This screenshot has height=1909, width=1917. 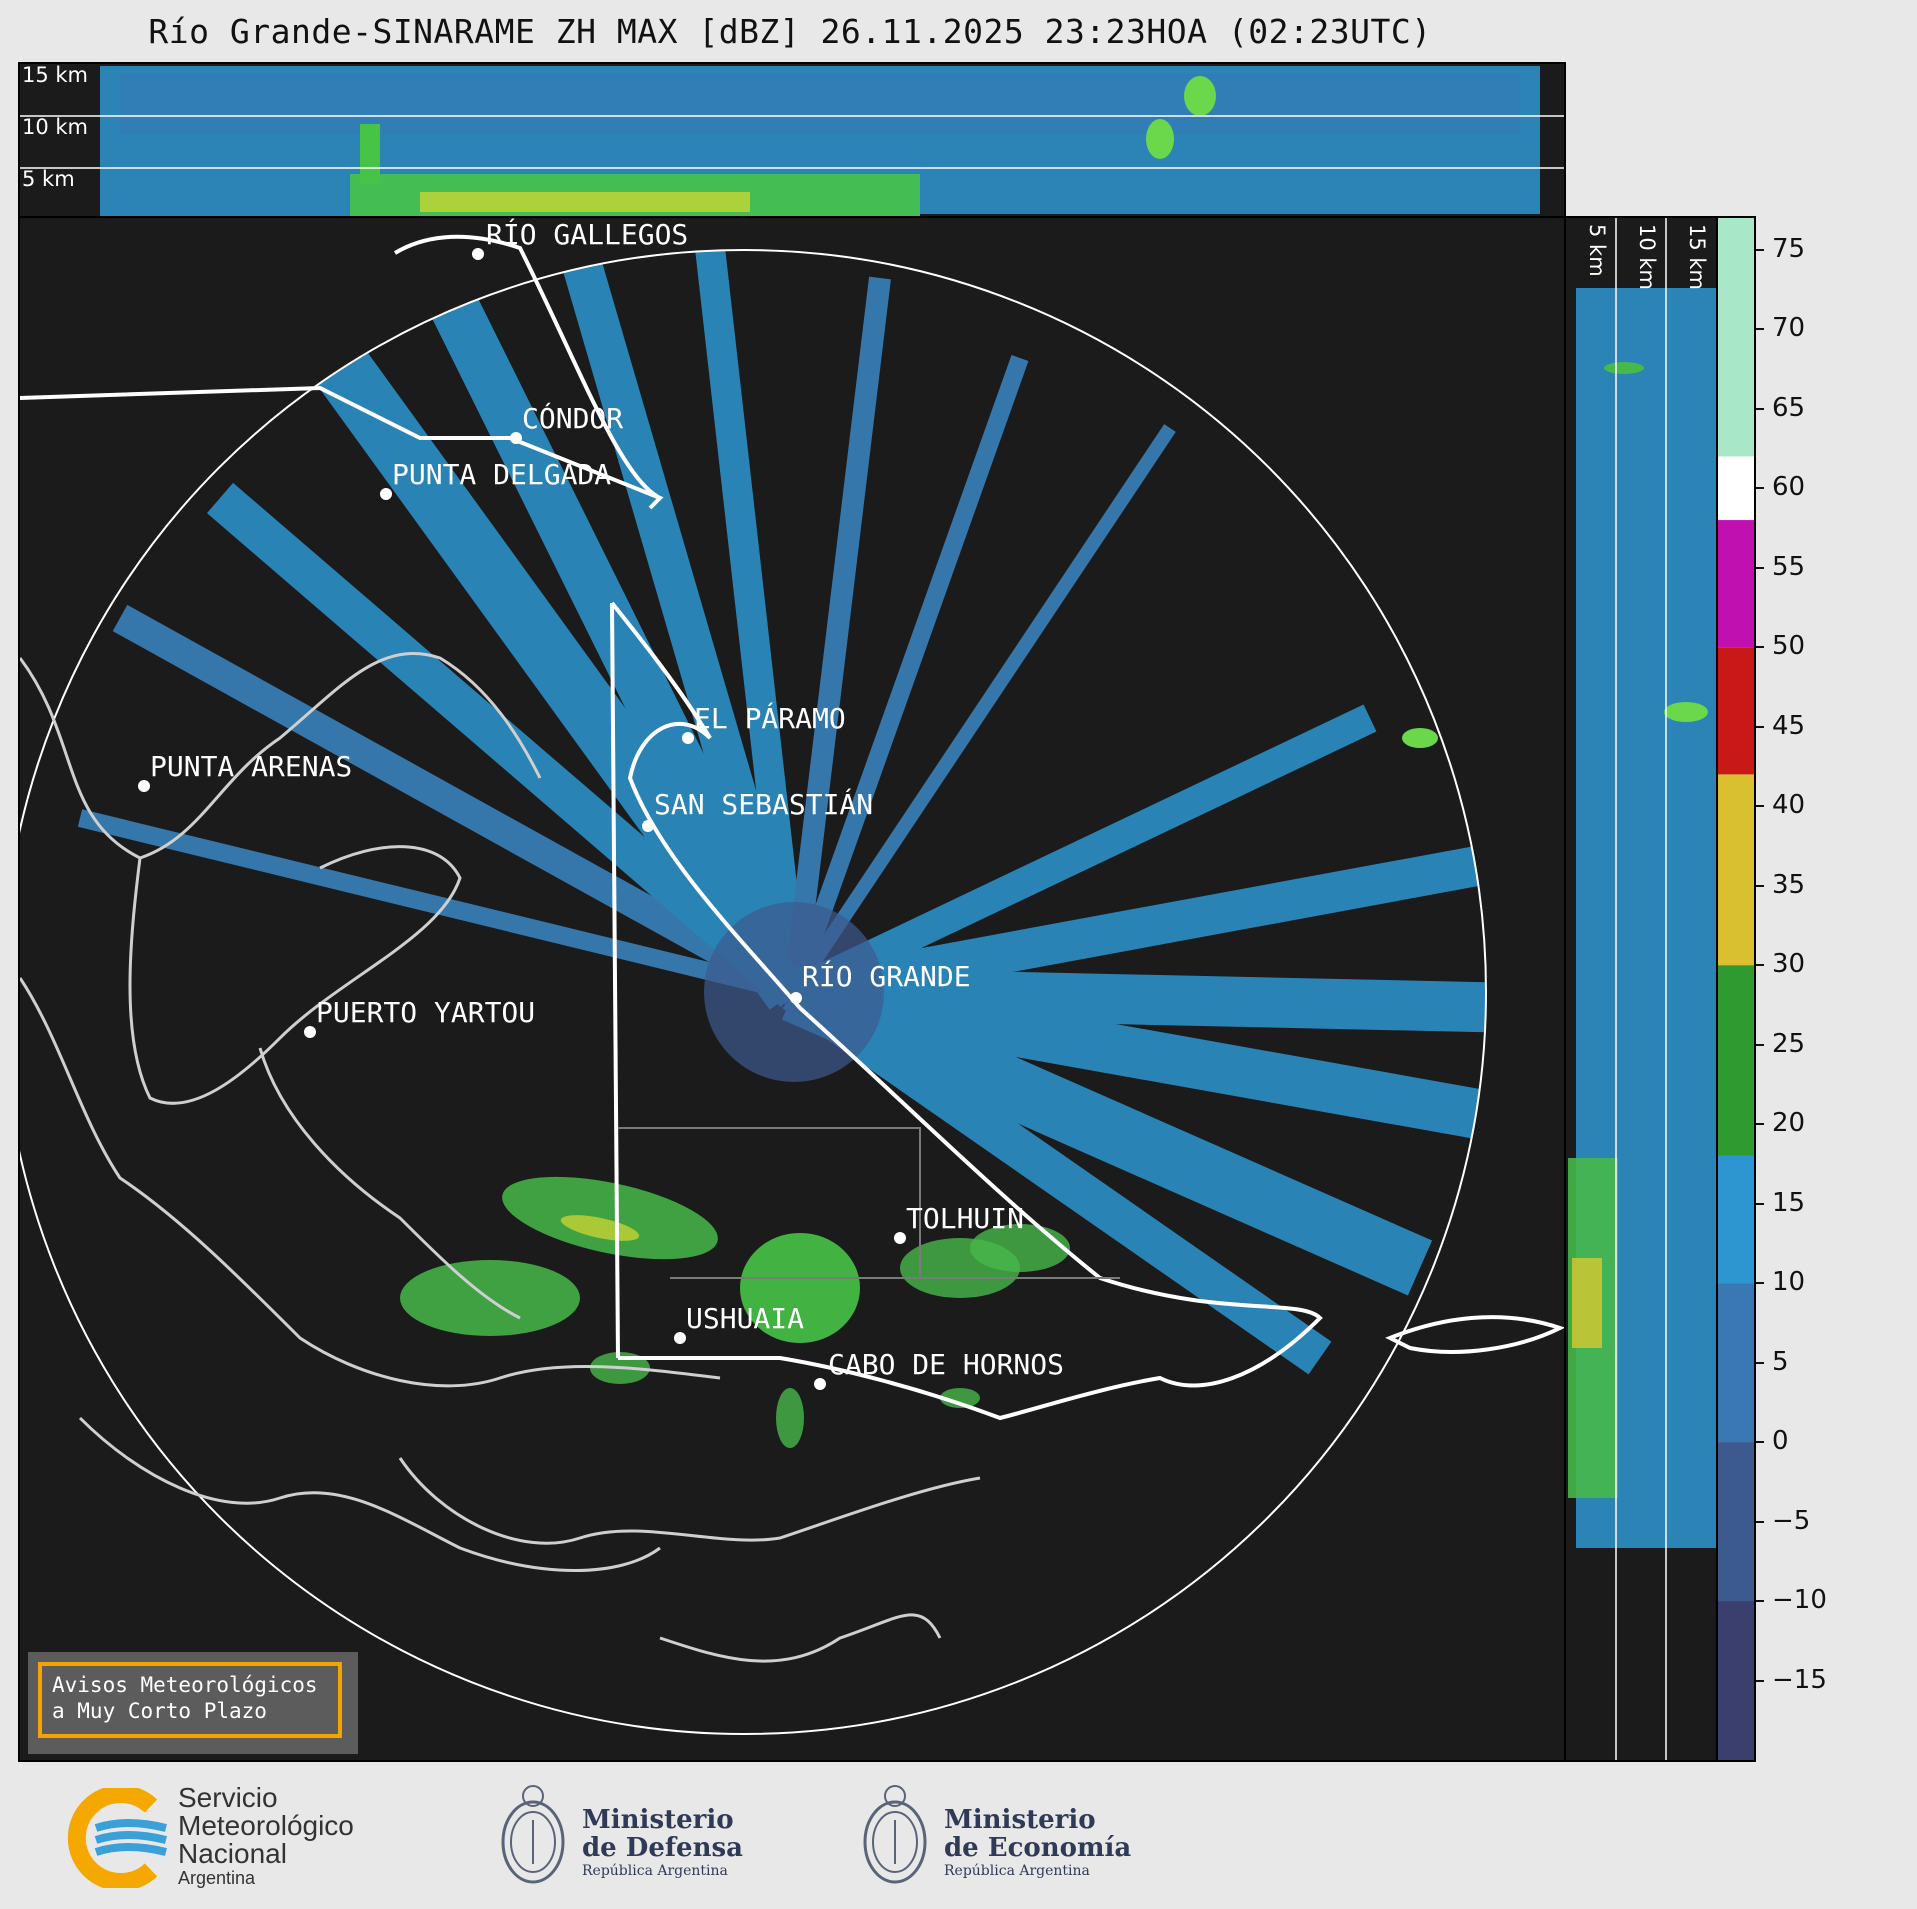 I want to click on colorbar-tick-label: −15, so click(x=1791, y=1680).